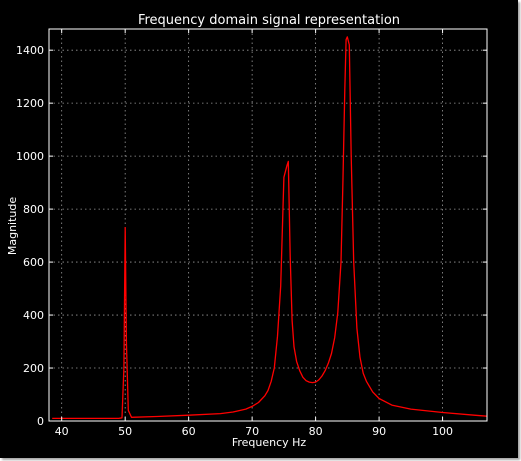  I want to click on x-tick-label: 40, so click(62, 431).